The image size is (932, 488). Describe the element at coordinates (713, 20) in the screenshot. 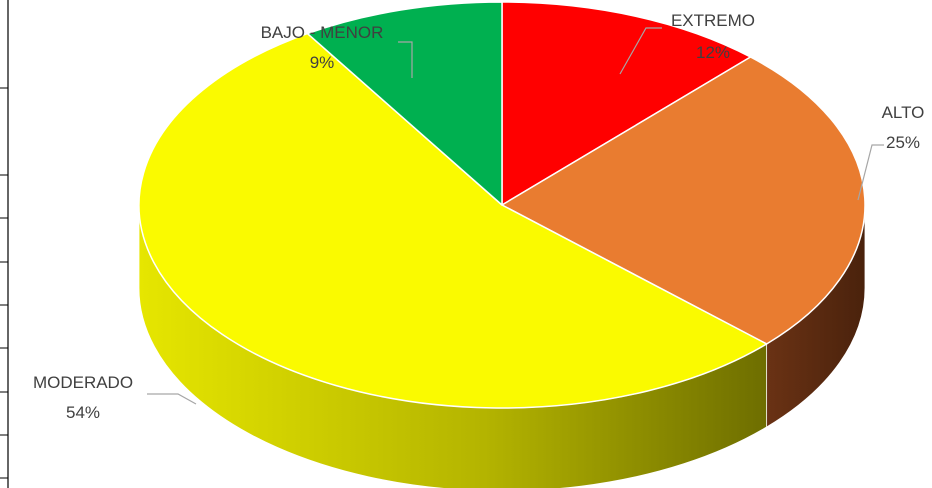

I see `data-label-name-extremo: EXTREMO` at that location.